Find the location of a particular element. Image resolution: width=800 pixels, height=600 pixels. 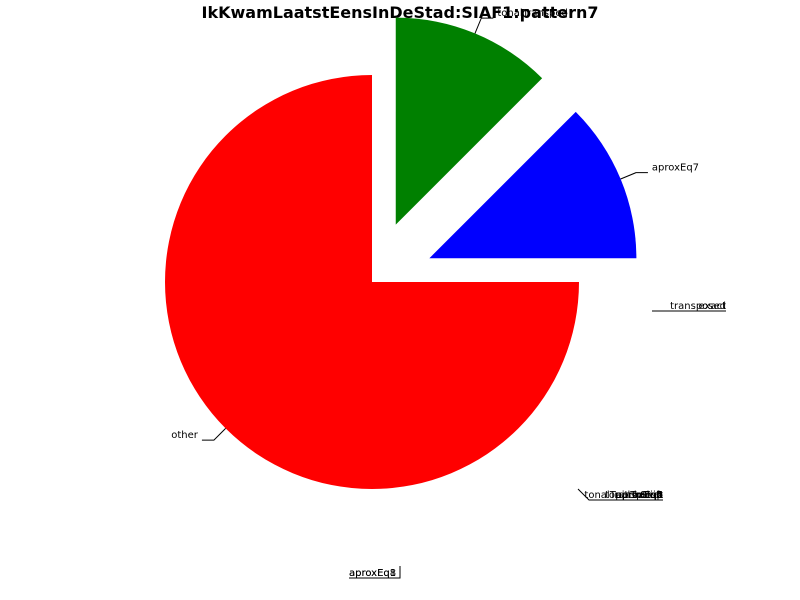

slice-label-aproxeq6: aproxEq6 is located at coordinates (639, 495).